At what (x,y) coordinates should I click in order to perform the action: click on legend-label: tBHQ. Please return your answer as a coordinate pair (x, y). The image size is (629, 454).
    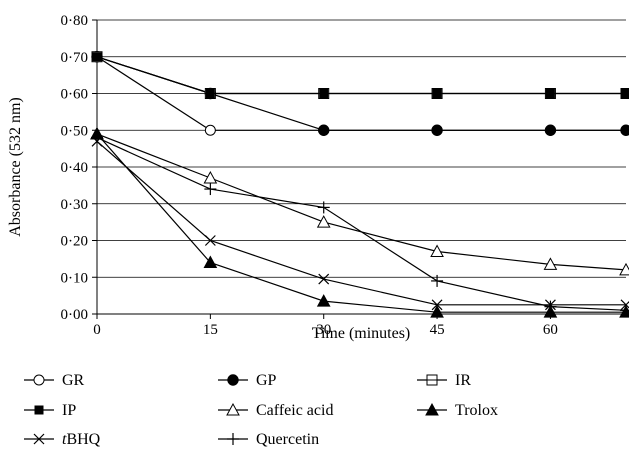
    Looking at the image, I should click on (81, 439).